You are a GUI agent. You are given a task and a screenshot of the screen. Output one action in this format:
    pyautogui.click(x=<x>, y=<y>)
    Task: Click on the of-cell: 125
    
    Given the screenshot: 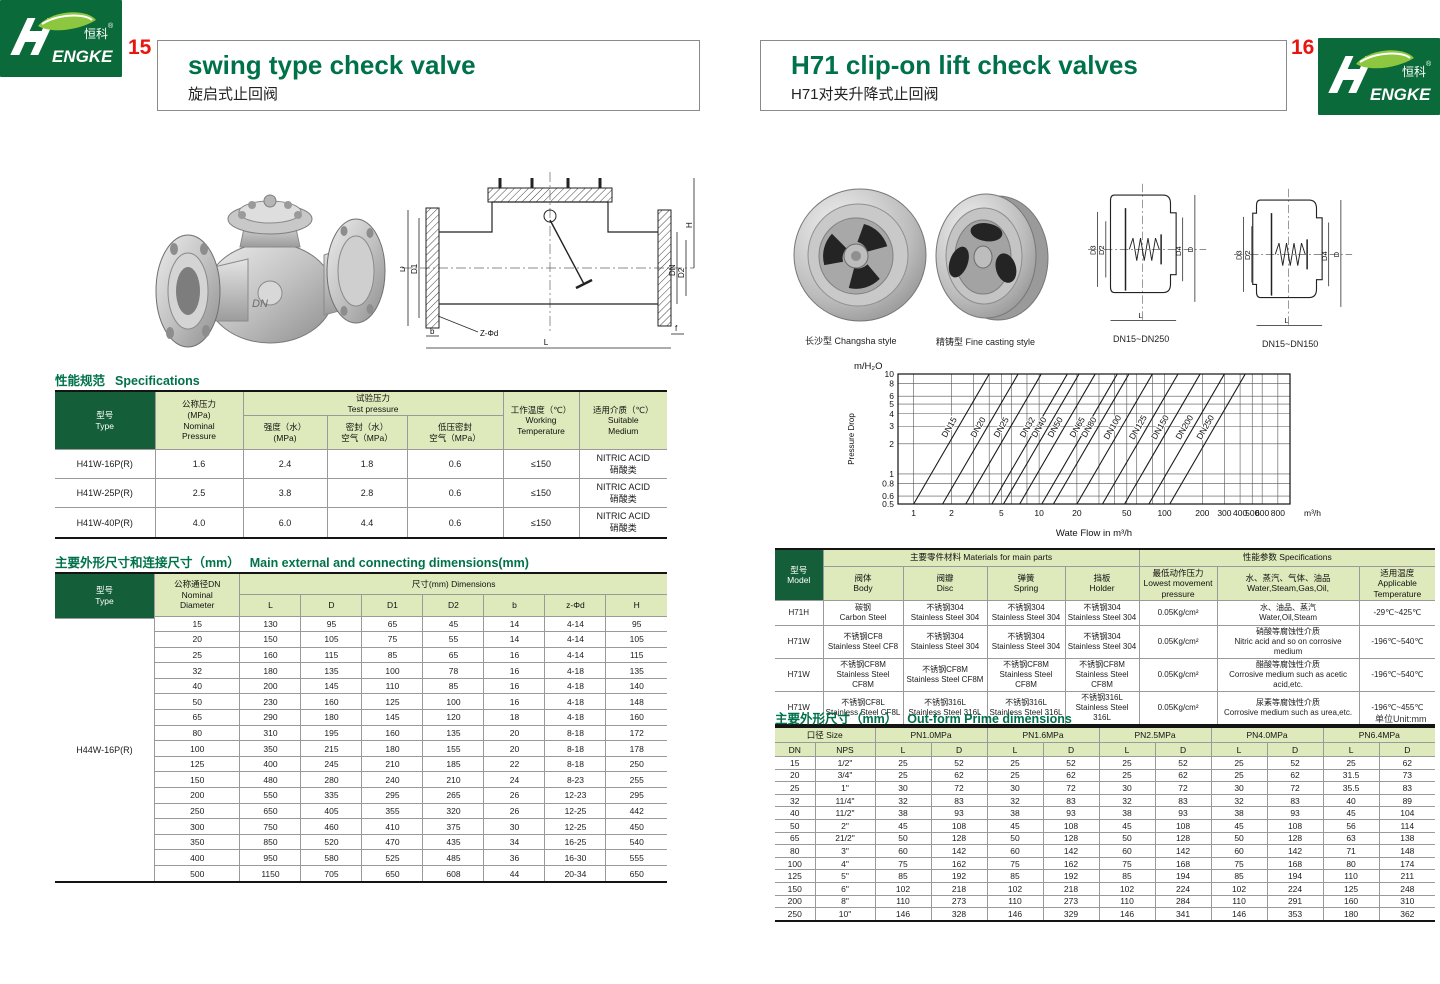 What is the action you would take?
    pyautogui.click(x=1351, y=888)
    